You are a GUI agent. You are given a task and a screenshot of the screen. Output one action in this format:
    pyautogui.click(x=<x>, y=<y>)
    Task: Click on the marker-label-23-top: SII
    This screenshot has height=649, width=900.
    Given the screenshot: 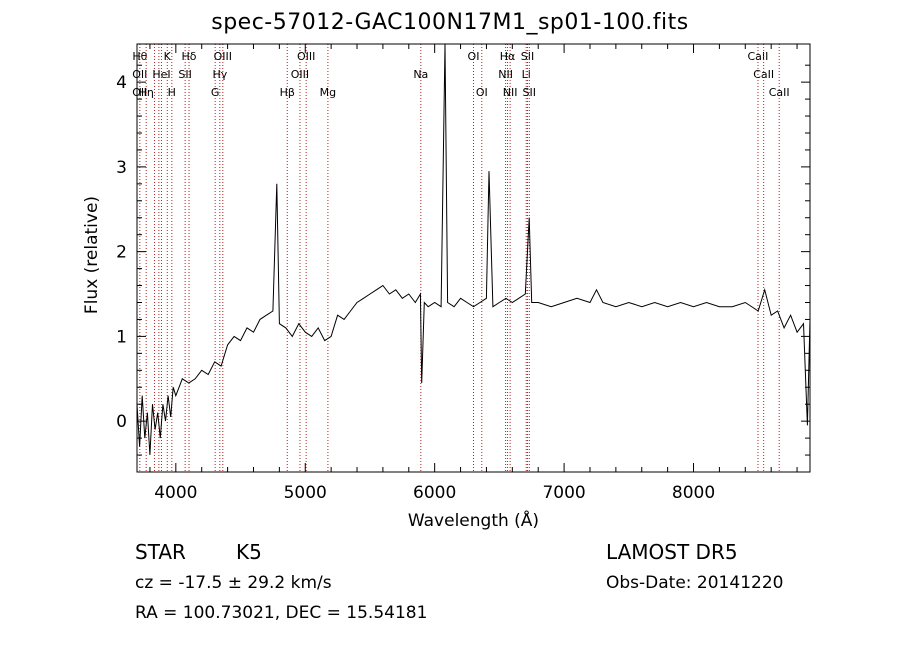 What is the action you would take?
    pyautogui.click(x=527, y=56)
    